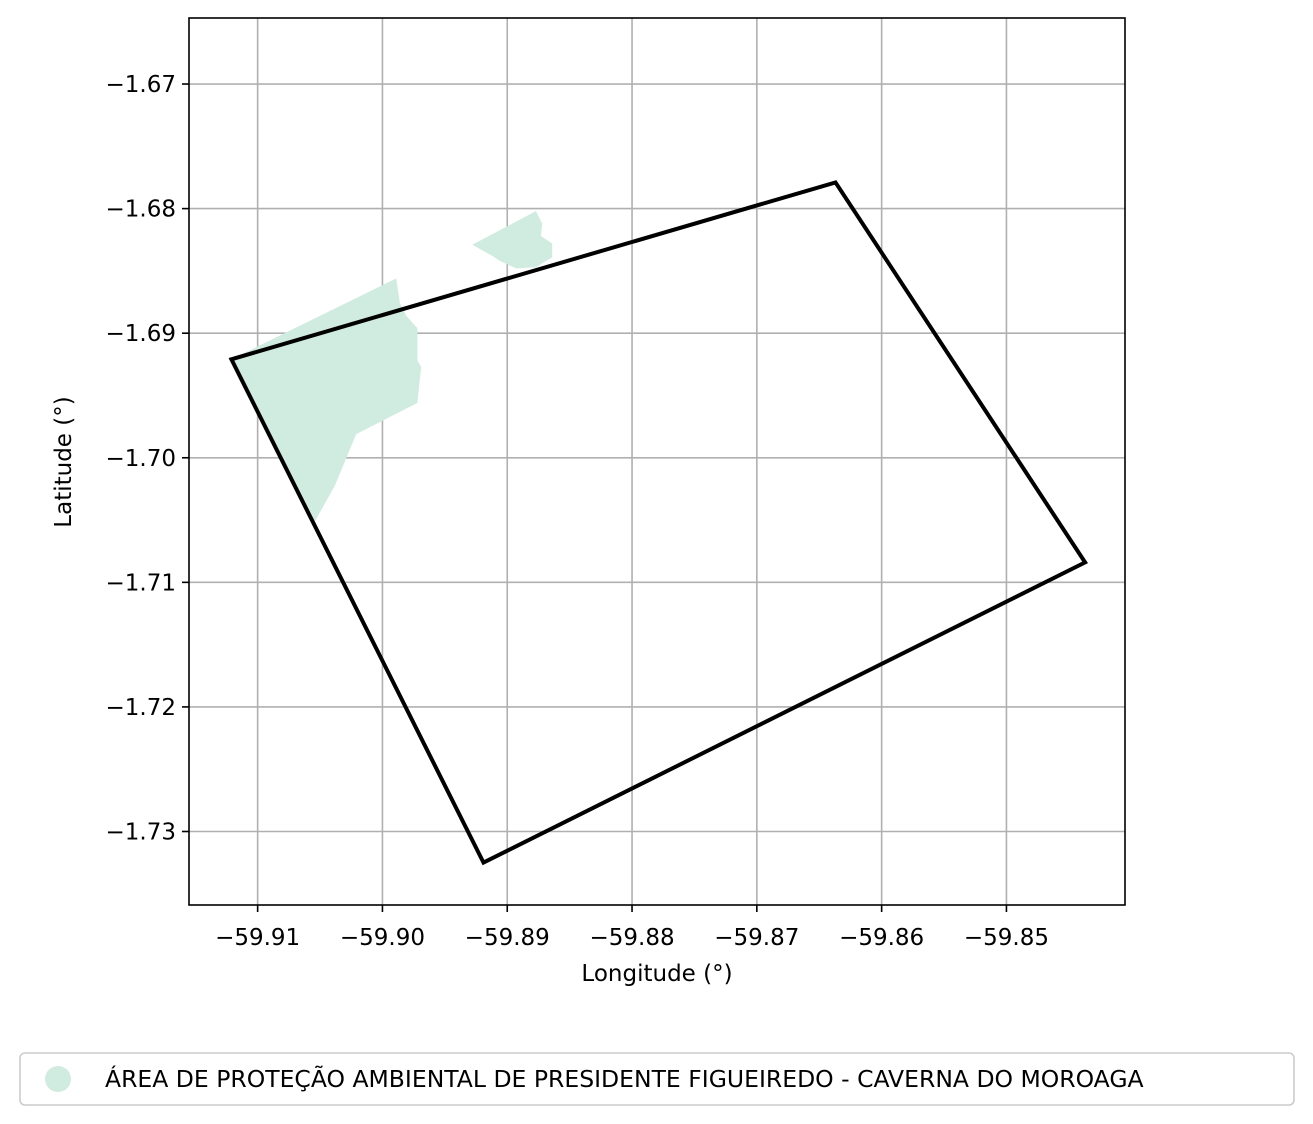  I want to click on legend-swatch, so click(58, 1079).